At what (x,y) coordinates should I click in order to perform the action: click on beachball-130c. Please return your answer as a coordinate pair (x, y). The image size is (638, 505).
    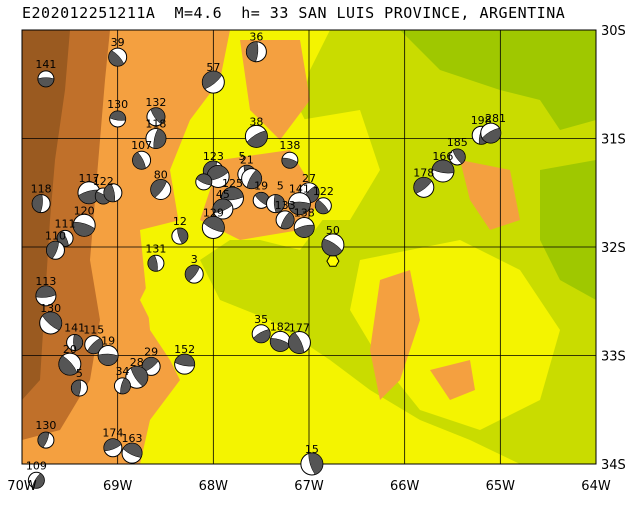
    Looking at the image, I should click on (46, 440).